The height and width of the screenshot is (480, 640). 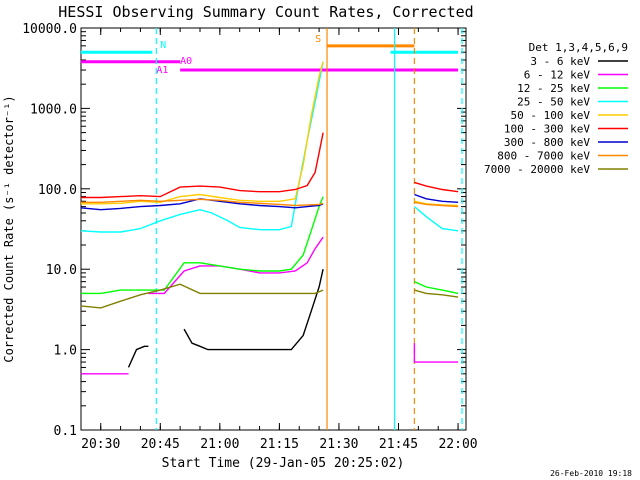 I want to click on x-tick-label: 20:45, so click(x=160, y=444).